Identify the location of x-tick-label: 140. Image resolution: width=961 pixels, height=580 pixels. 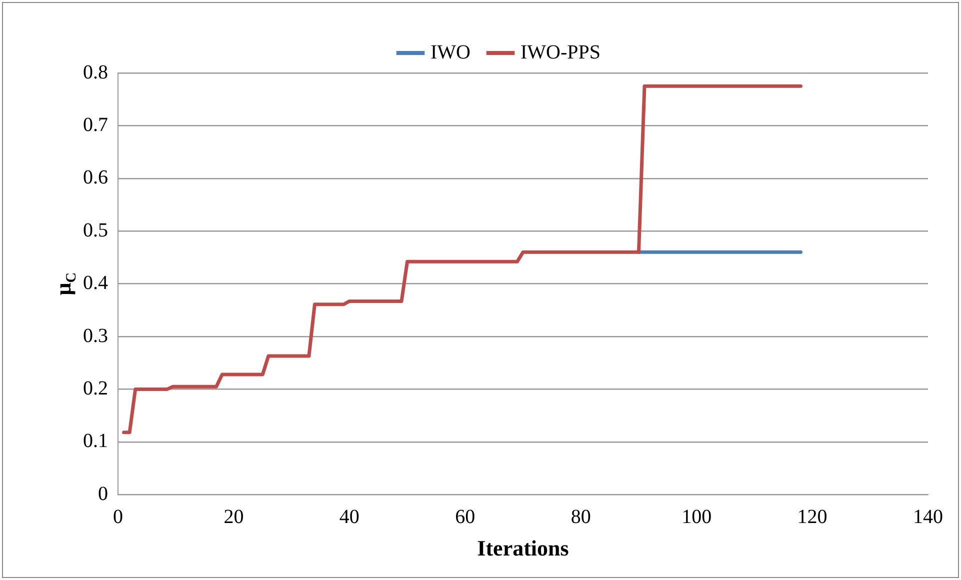
(928, 517).